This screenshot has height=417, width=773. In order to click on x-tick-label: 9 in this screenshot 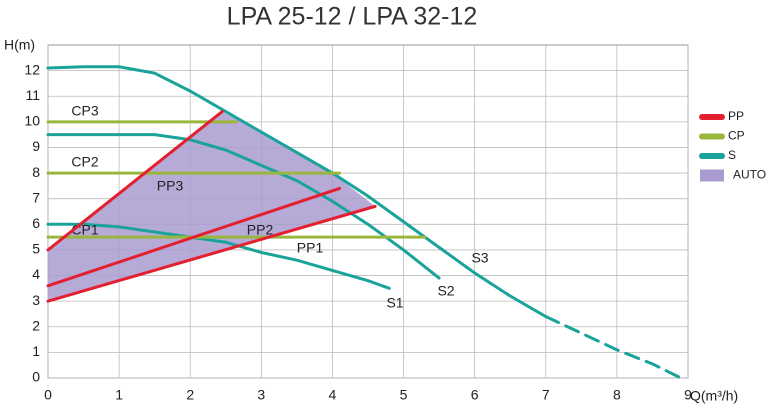, I will do `click(688, 395)`.